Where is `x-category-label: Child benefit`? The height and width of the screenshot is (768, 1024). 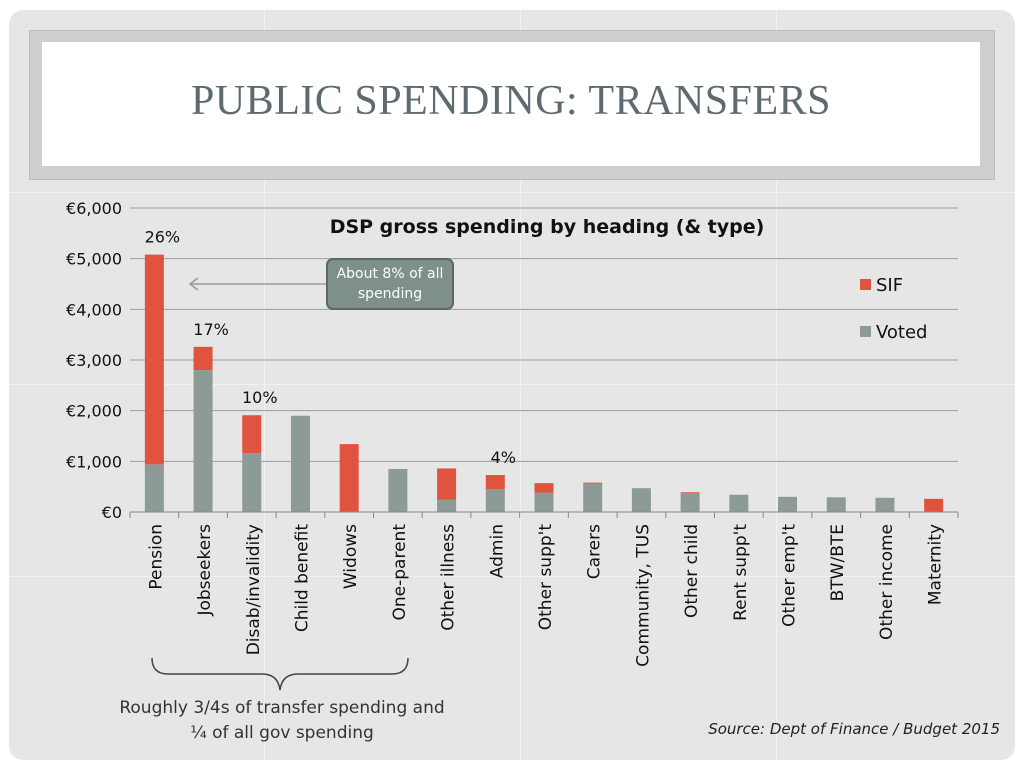
x-category-label: Child benefit is located at coordinates (302, 578).